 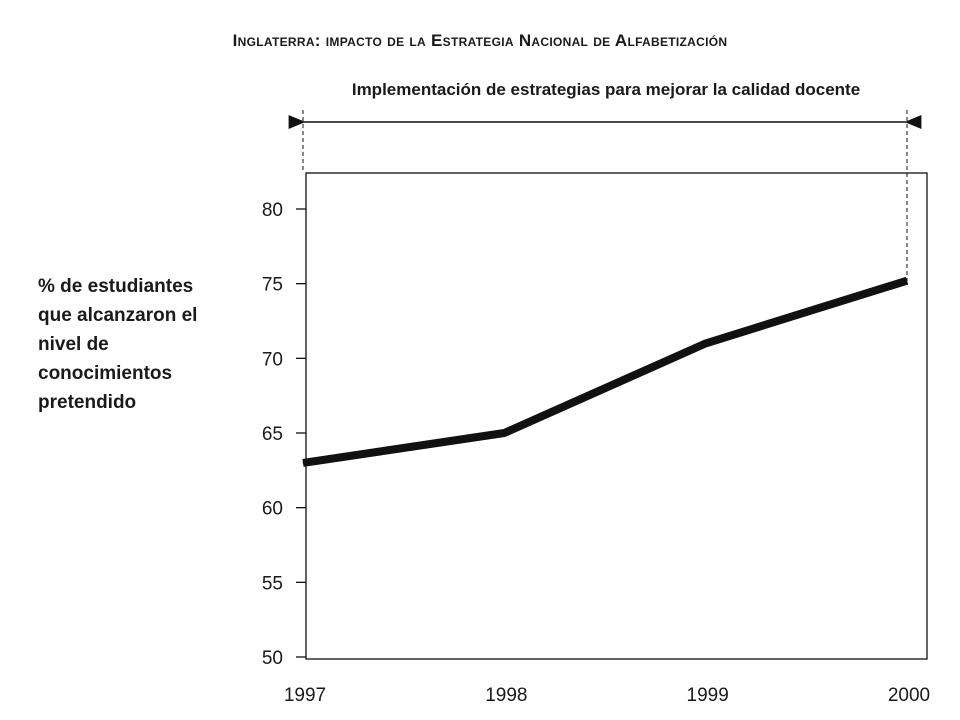 I want to click on x-tick-label: 2000, so click(x=909, y=695).